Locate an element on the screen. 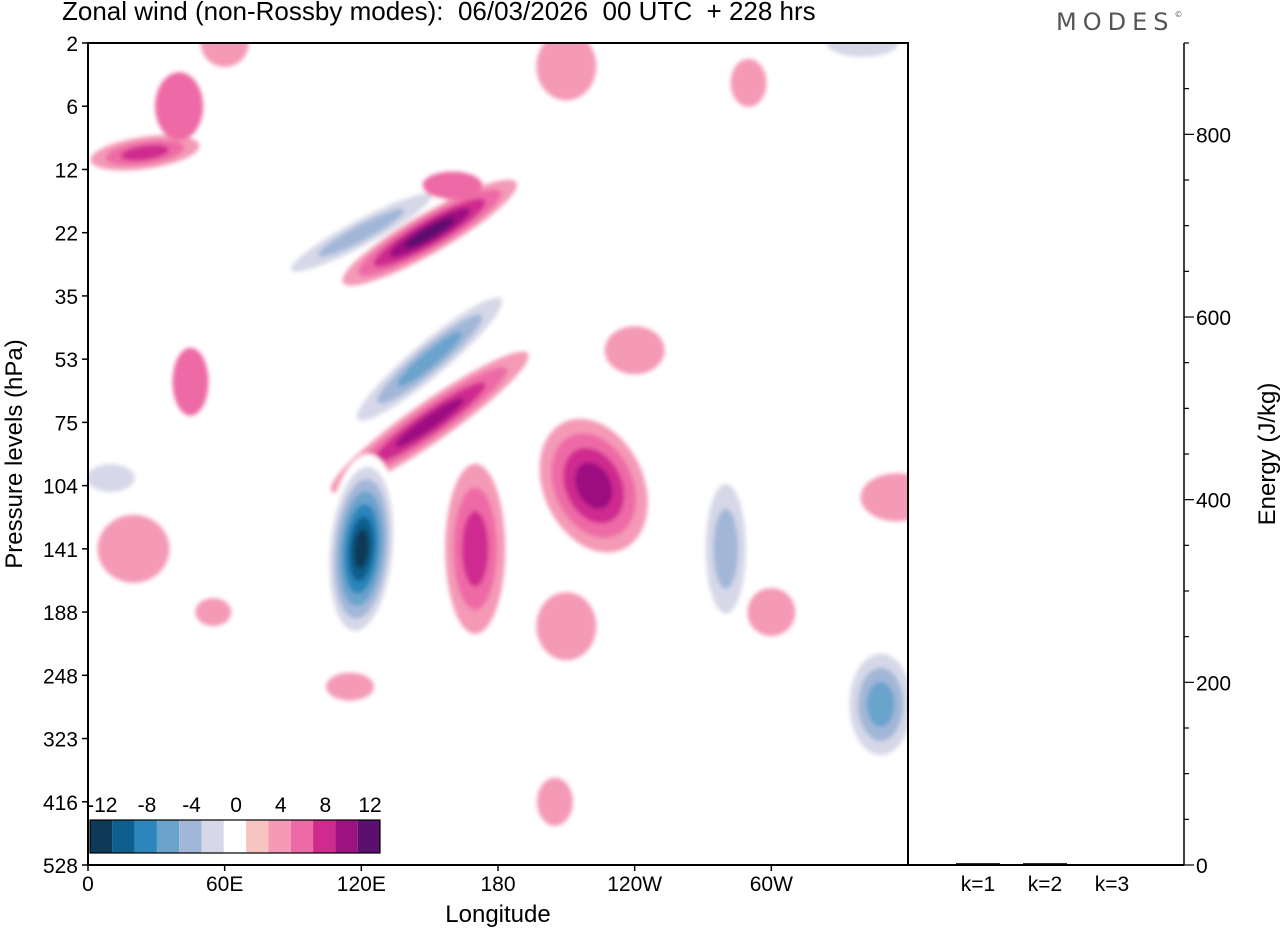 The image size is (1280, 930). energy-category-label: k=2 is located at coordinates (1045, 884).